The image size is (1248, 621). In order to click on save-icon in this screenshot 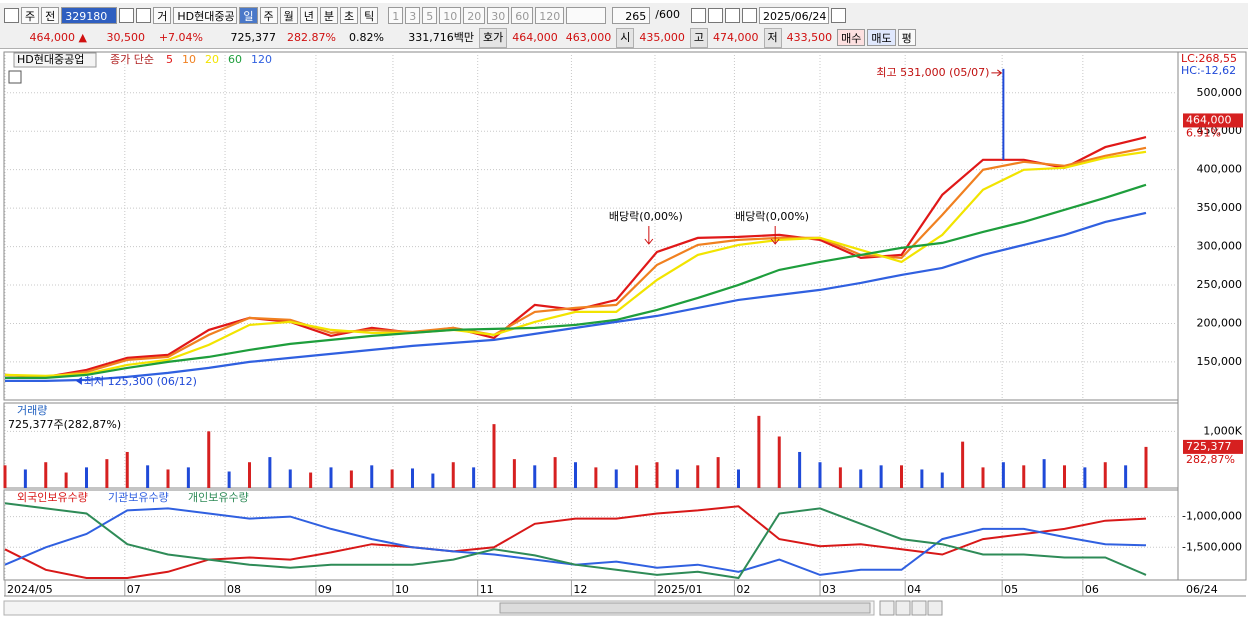, I will do `click(732, 15)`.